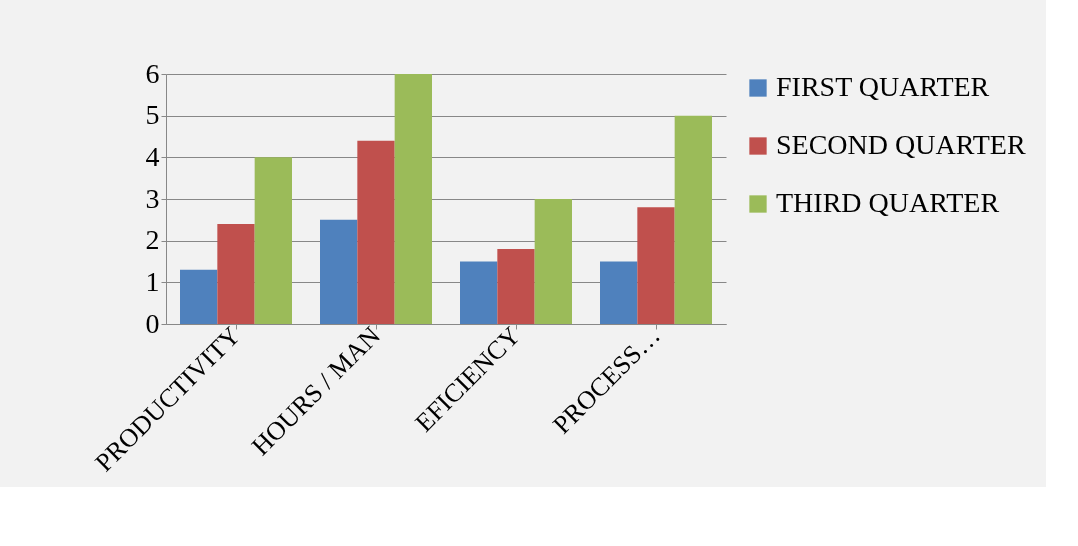  I want to click on y-tick-label: 1, so click(152, 281).